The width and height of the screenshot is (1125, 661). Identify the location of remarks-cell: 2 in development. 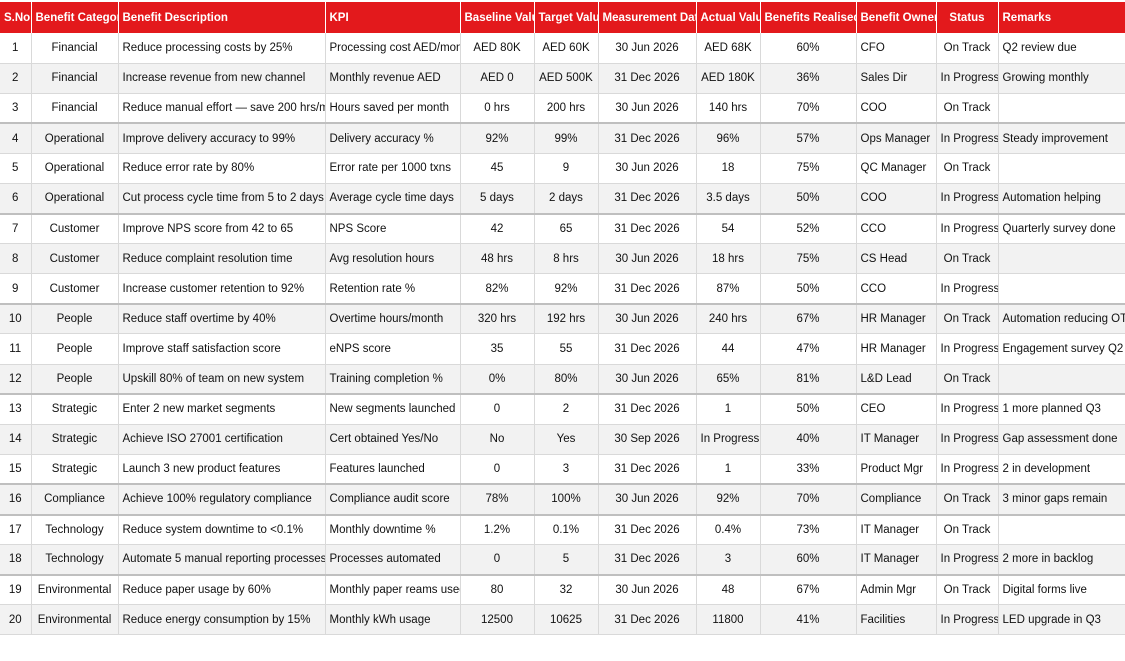
(1061, 470).